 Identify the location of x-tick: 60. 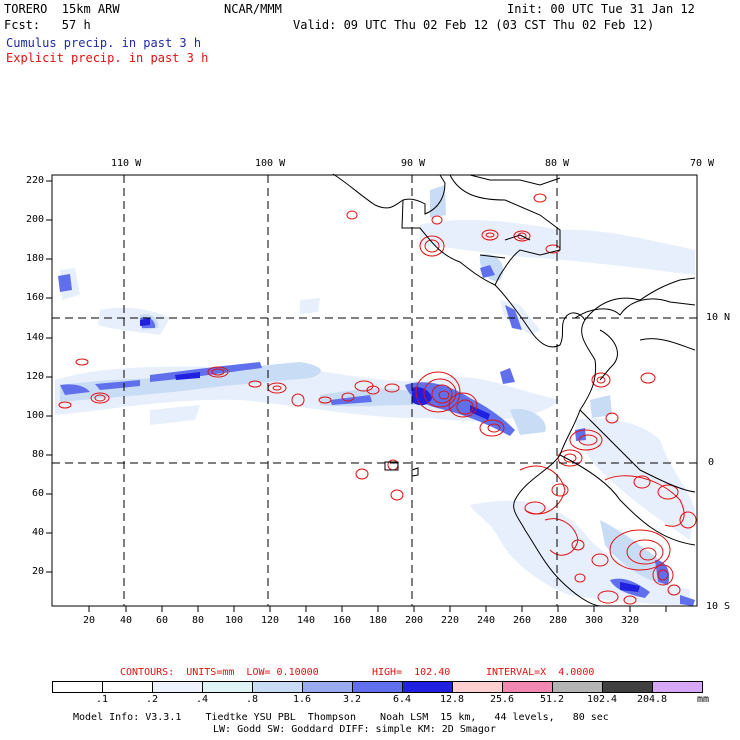
(162, 620).